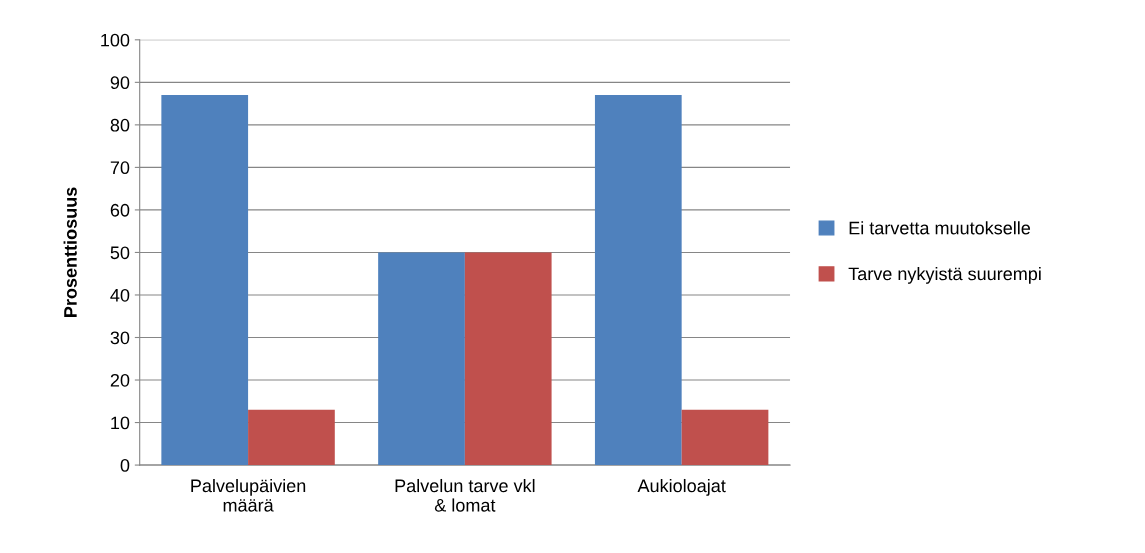 The height and width of the screenshot is (553, 1145). What do you see at coordinates (125, 465) in the screenshot?
I see `y-tick-label: 0` at bounding box center [125, 465].